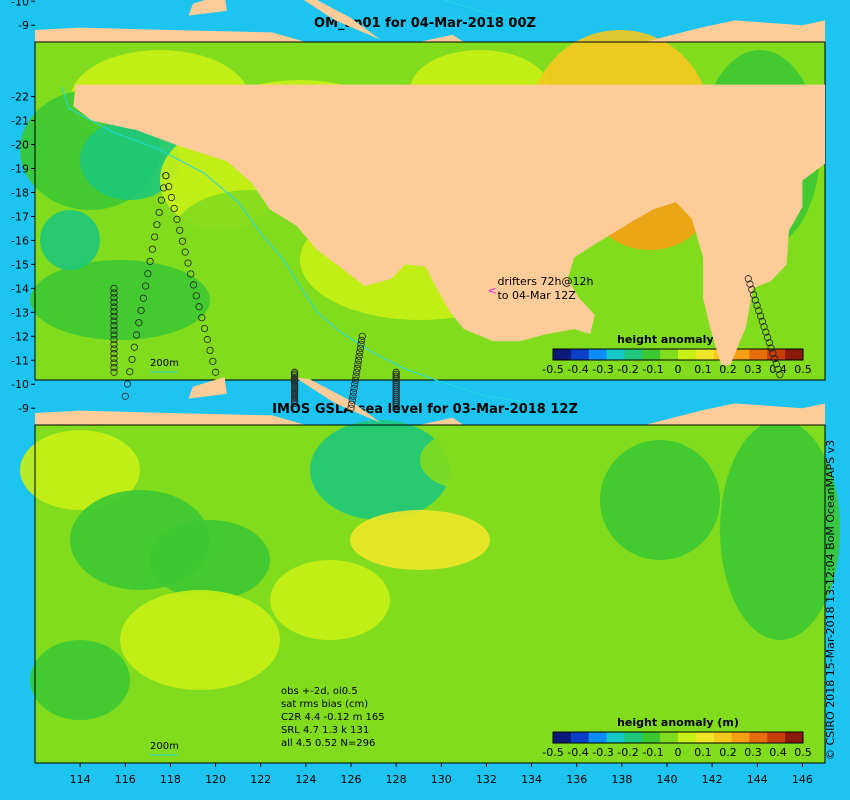  I want to click on stats-line: sat rms bias (cm), so click(324, 704).